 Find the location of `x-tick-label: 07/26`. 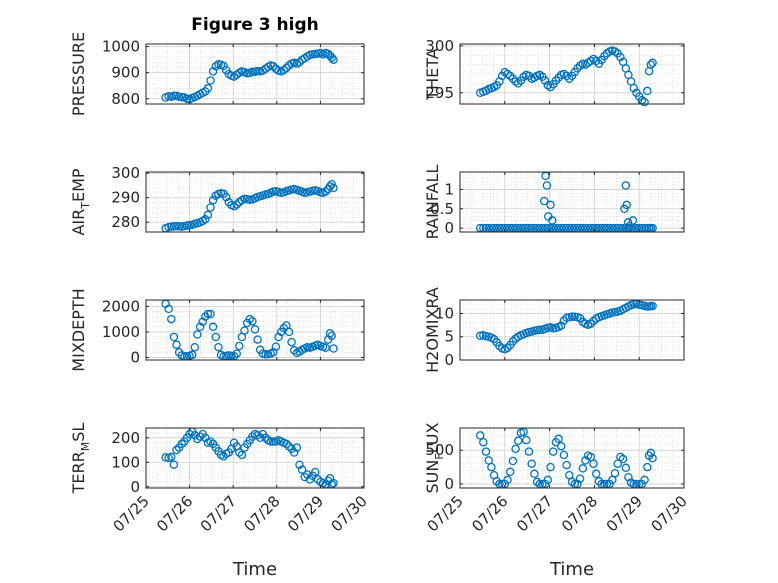

x-tick-label: 07/26 is located at coordinates (174, 513).